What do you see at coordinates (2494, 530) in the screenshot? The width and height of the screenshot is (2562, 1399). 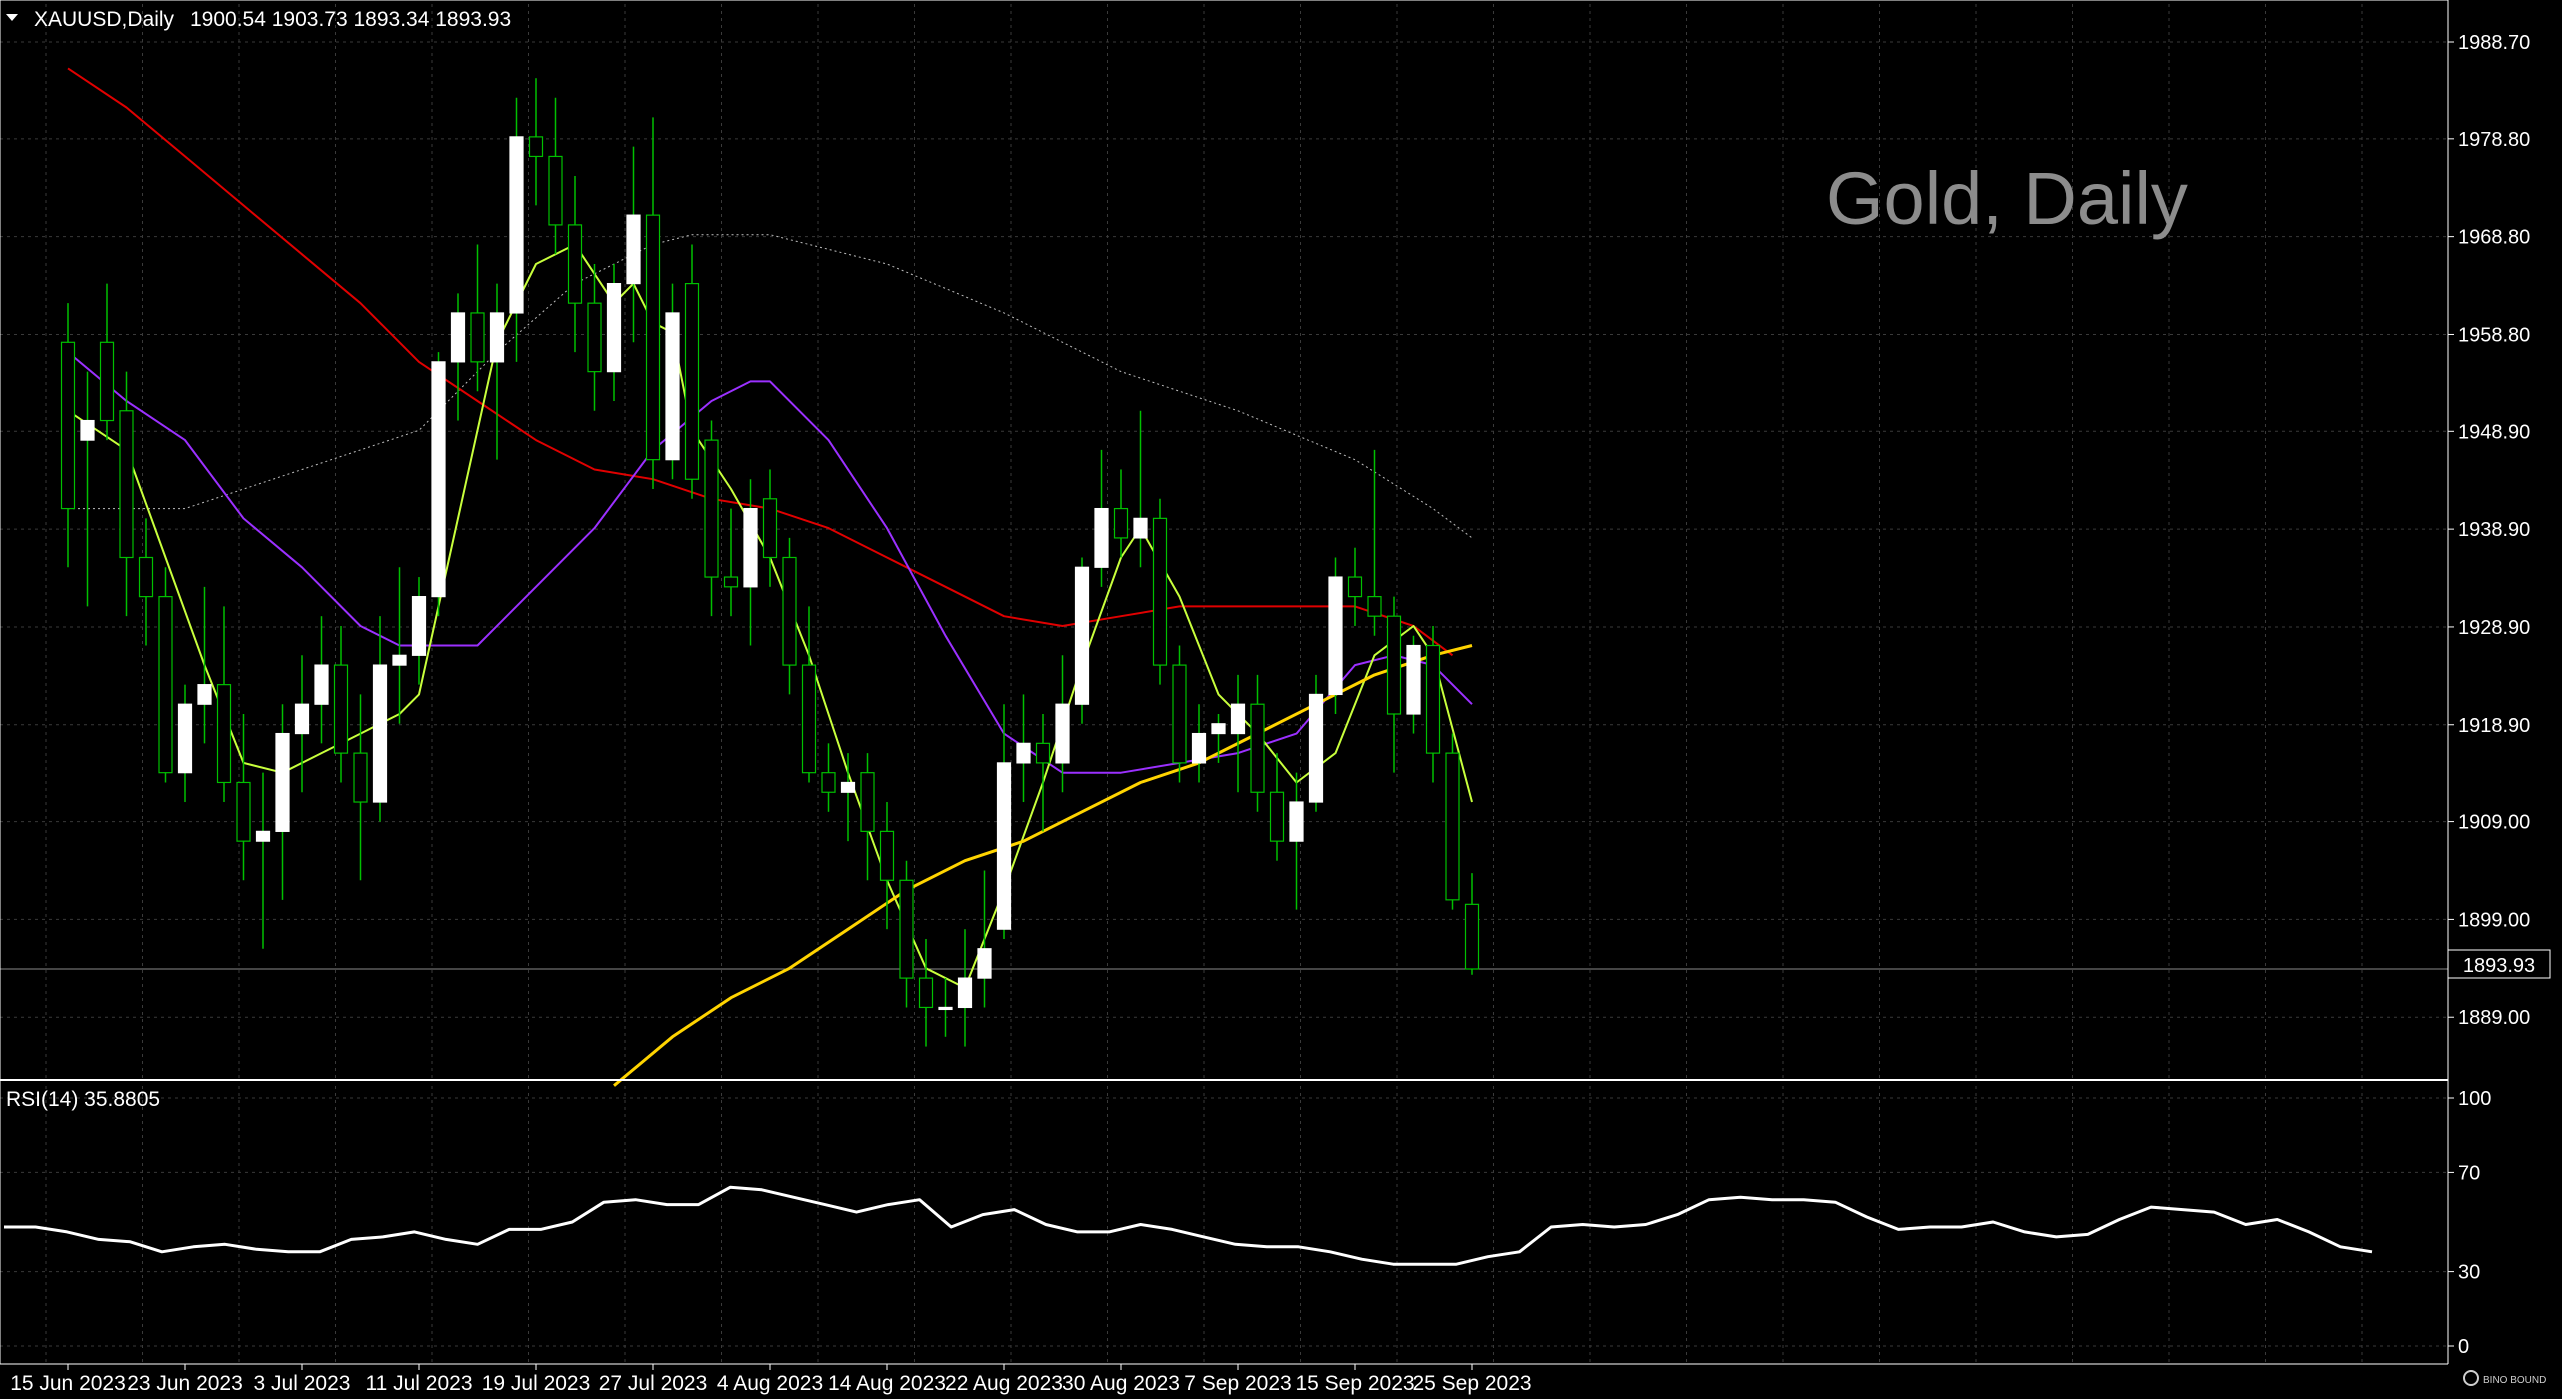 I see `price-tick-label: 1938.90` at bounding box center [2494, 530].